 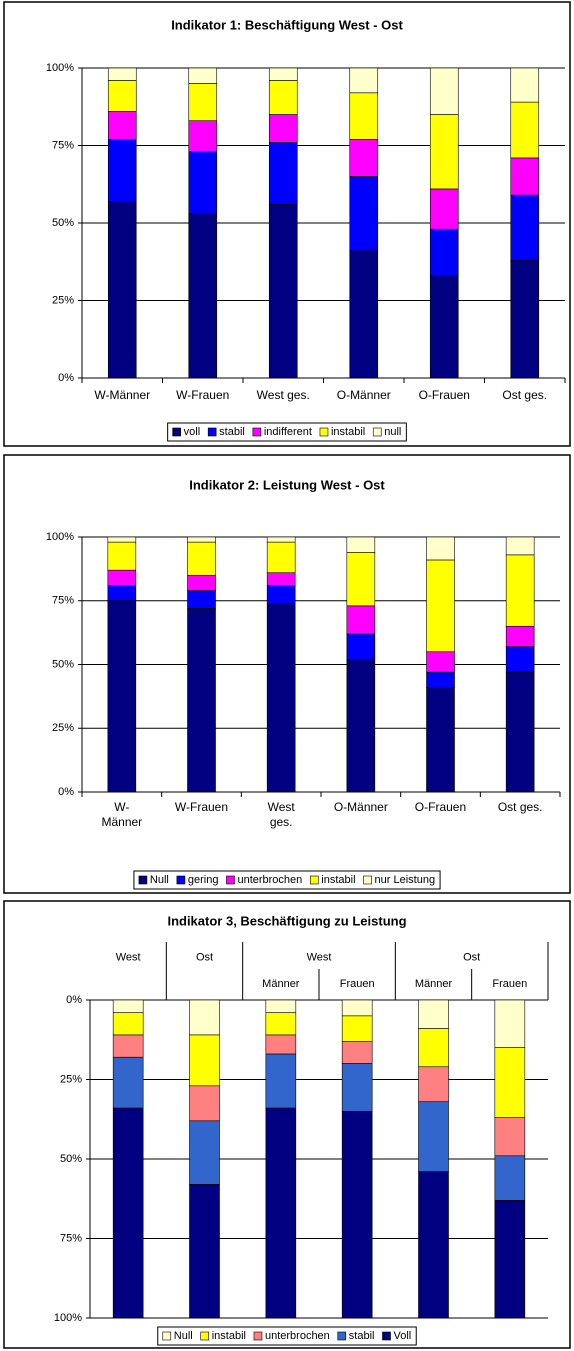 I want to click on legend-box, so click(x=287, y=432).